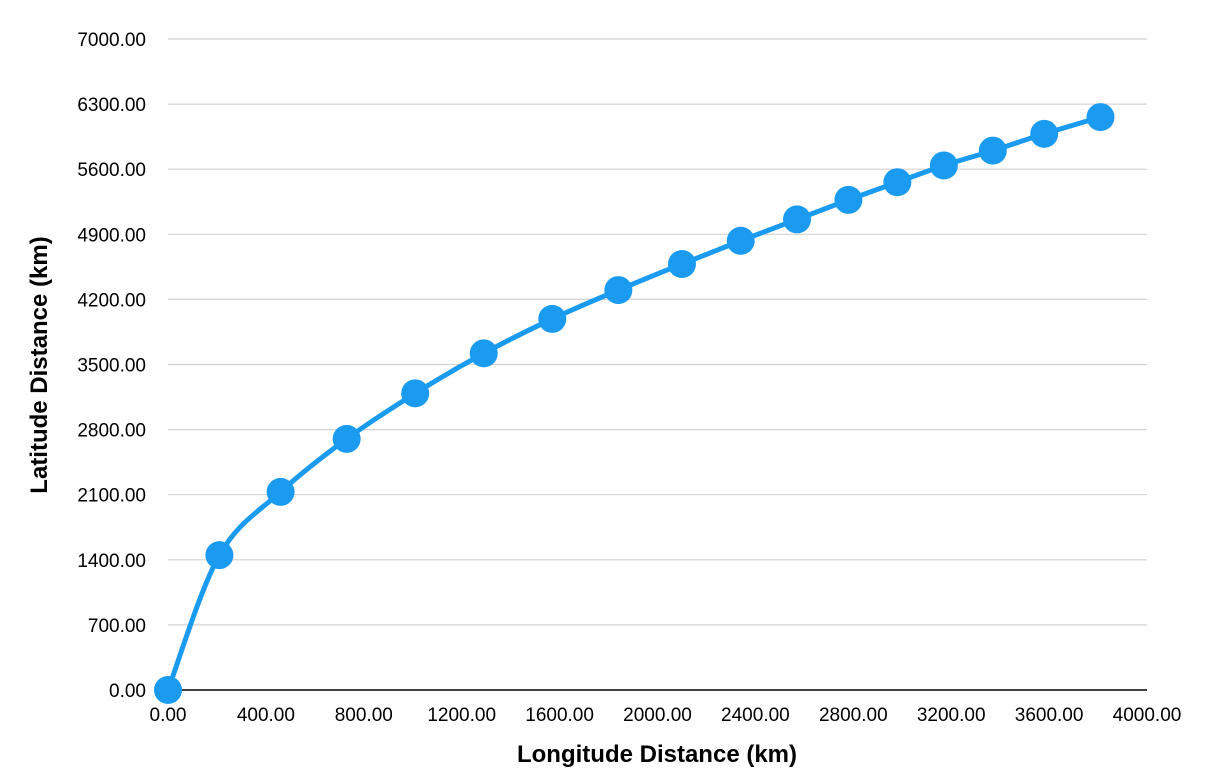 Image resolution: width=1208 pixels, height=784 pixels. What do you see at coordinates (559, 715) in the screenshot?
I see `x-tick-label: 1600.00` at bounding box center [559, 715].